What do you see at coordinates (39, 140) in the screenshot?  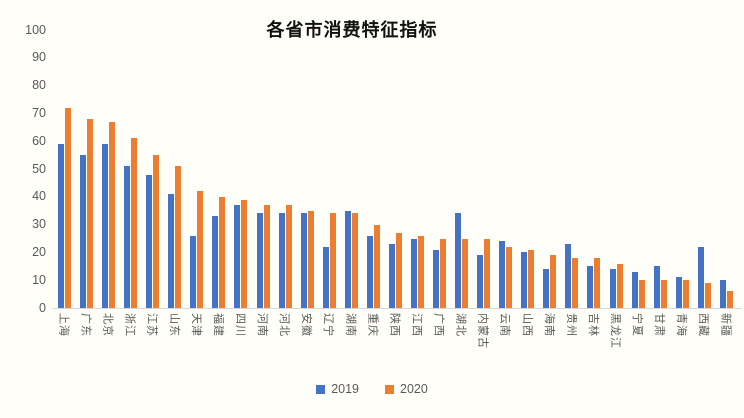 I see `y-axis-tick-label: 60` at bounding box center [39, 140].